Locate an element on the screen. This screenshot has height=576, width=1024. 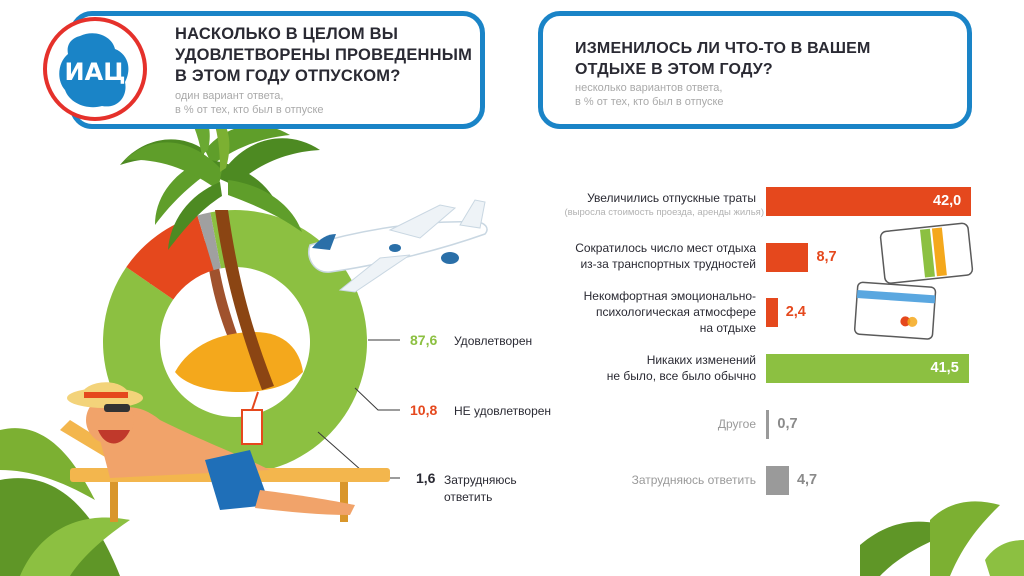
title-line: ОТДЫХЕ В ЭТОМ ГОДУ? is located at coordinates (674, 69).